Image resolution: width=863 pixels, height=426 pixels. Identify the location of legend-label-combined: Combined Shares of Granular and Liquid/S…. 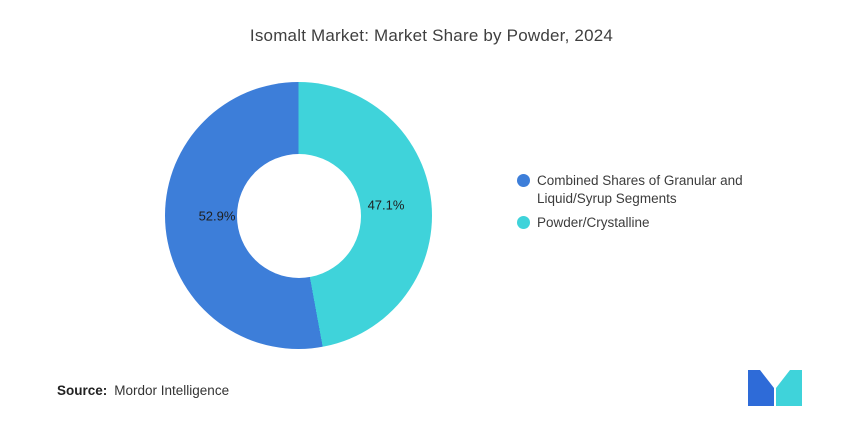
(640, 189).